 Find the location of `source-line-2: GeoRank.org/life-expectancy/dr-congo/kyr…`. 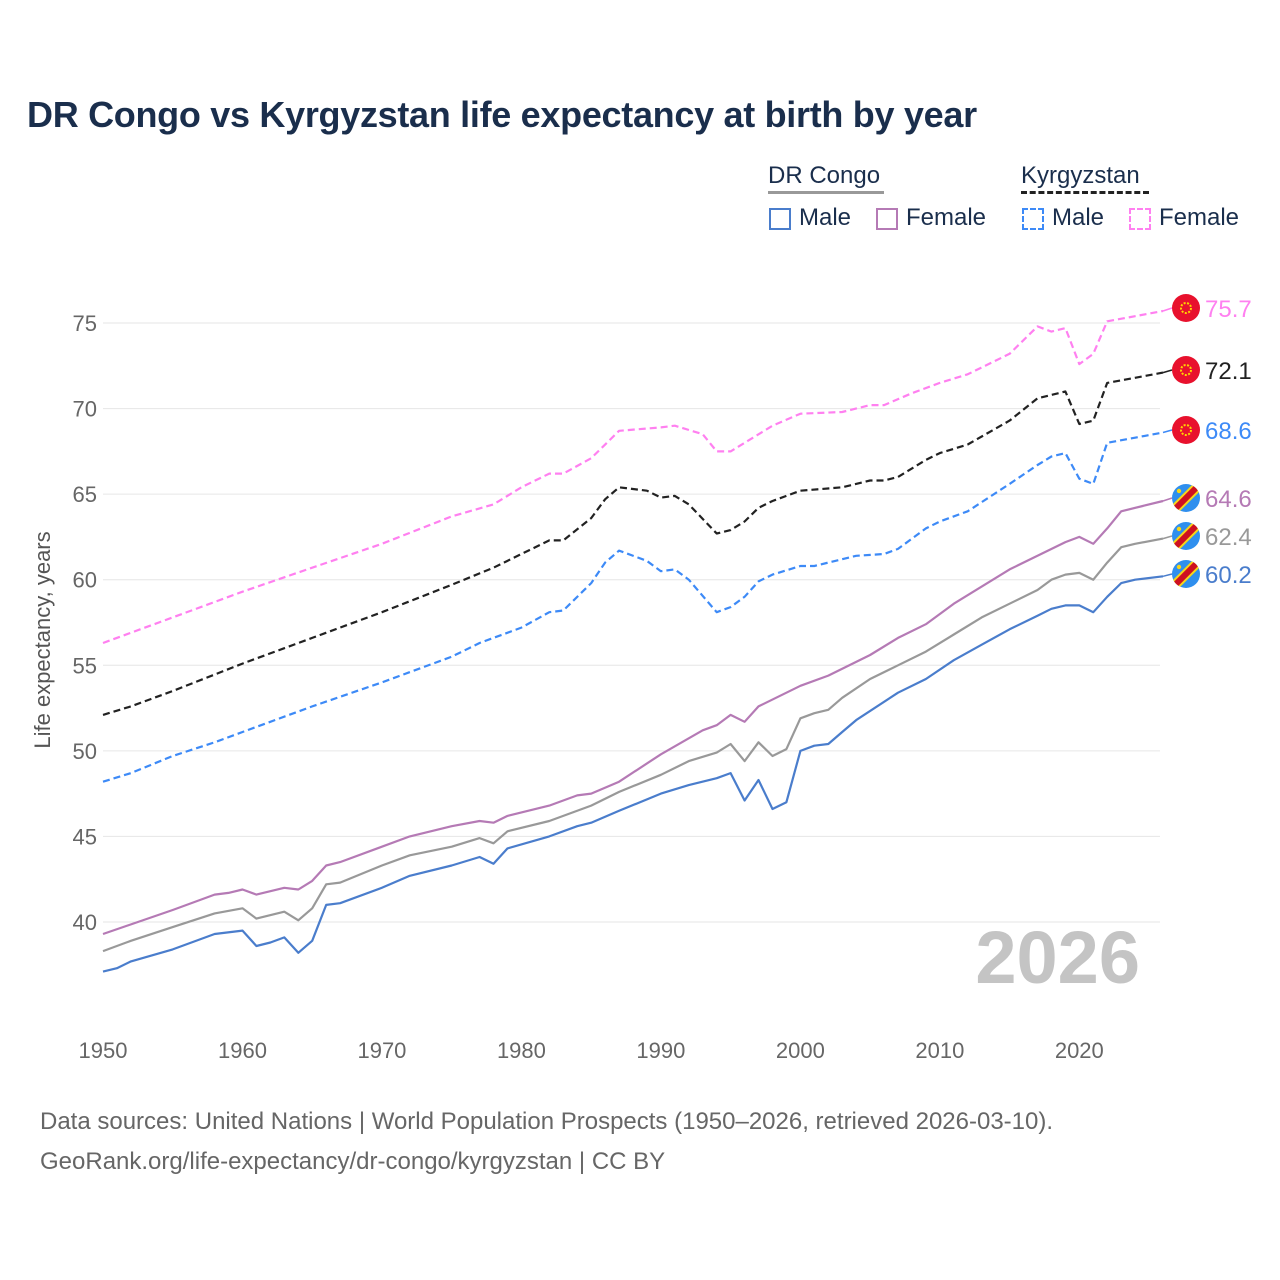

source-line-2: GeoRank.org/life-expectancy/dr-congo/kyr… is located at coordinates (353, 1161).